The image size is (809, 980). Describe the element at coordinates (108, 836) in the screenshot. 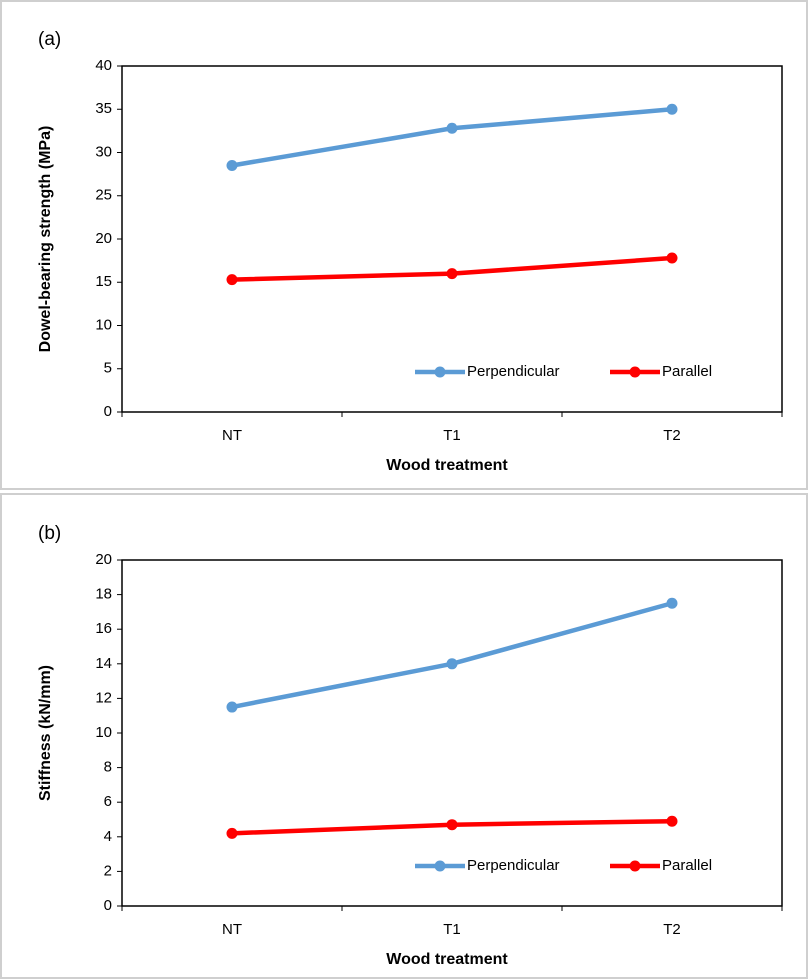

I see `y-tick-label: 4` at that location.